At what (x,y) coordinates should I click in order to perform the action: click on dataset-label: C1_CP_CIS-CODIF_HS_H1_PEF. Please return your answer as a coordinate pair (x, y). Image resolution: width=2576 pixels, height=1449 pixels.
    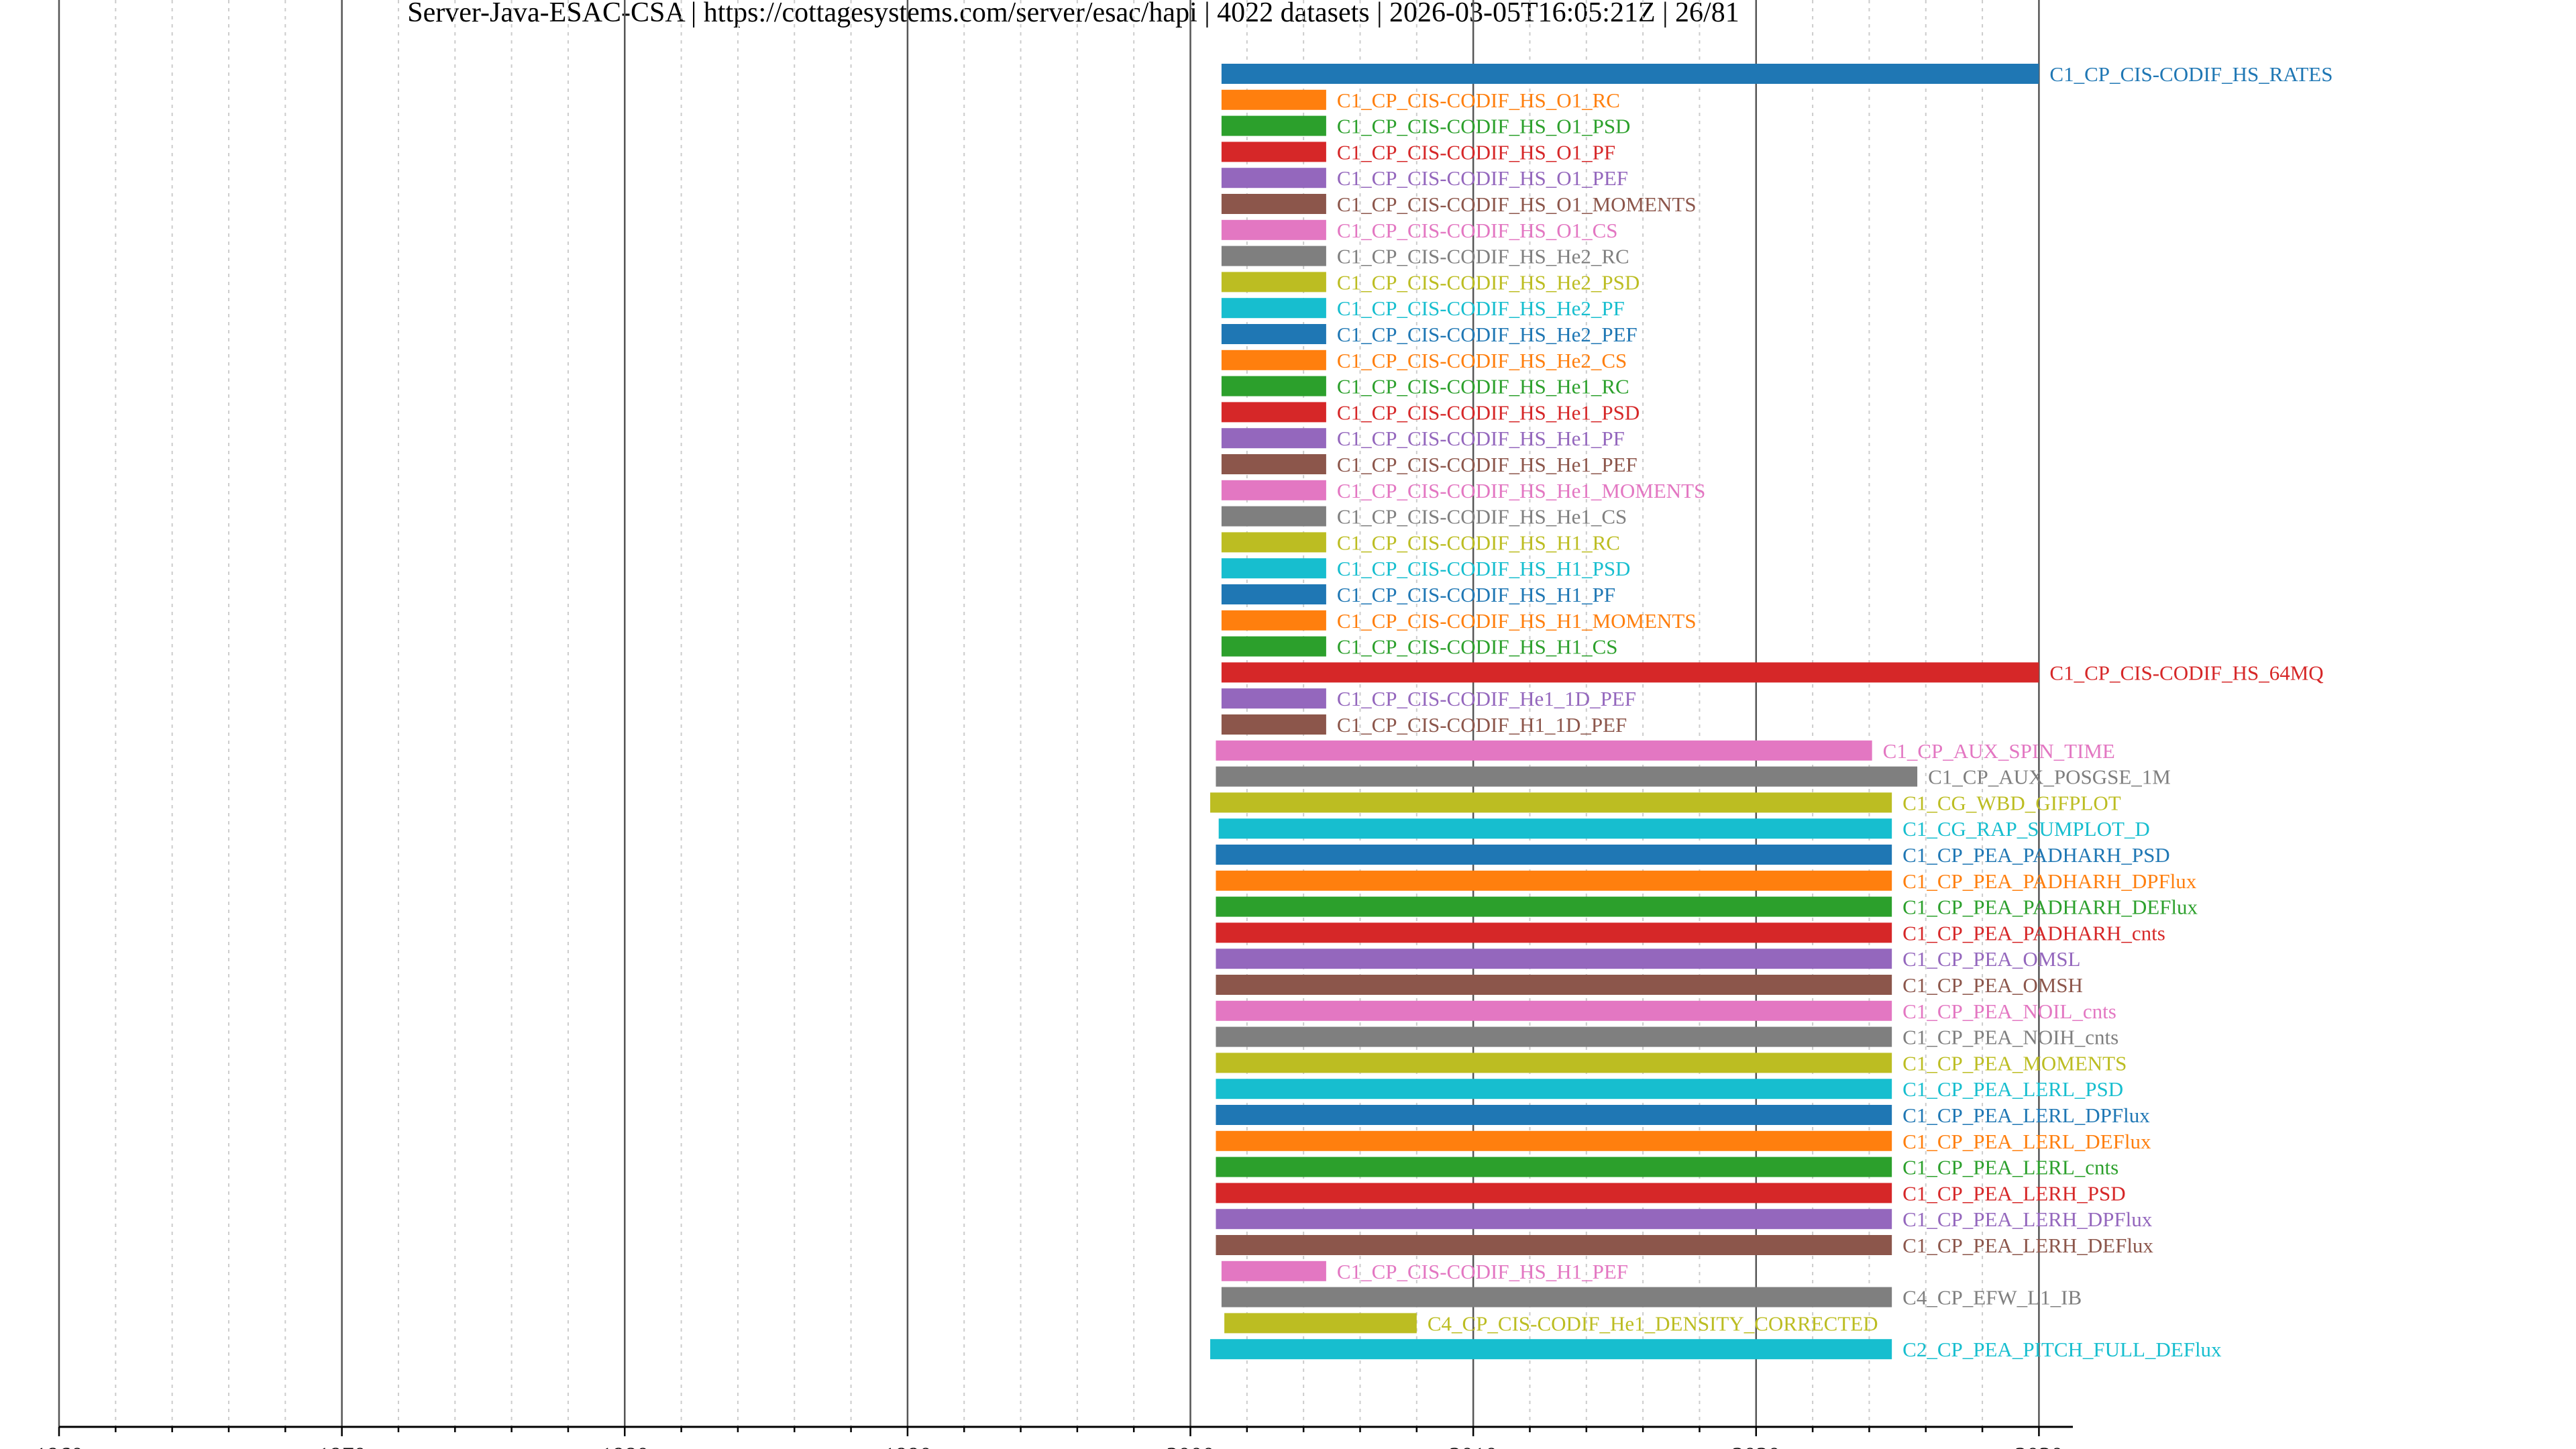
    Looking at the image, I should click on (1482, 1271).